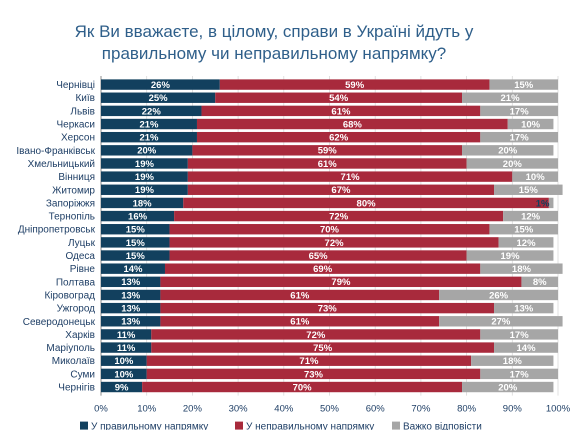 The image size is (580, 430). What do you see at coordinates (69, 295) in the screenshot?
I see `category-label: Кіровоград` at bounding box center [69, 295].